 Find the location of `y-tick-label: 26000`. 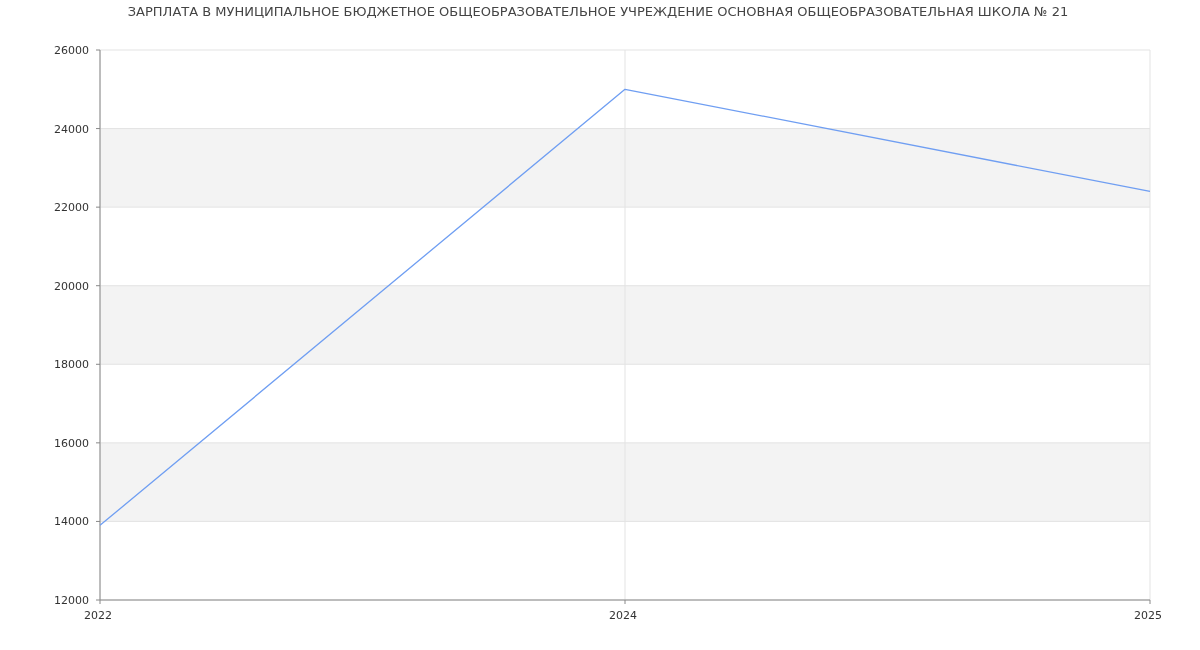

y-tick-label: 26000 is located at coordinates (71, 50).